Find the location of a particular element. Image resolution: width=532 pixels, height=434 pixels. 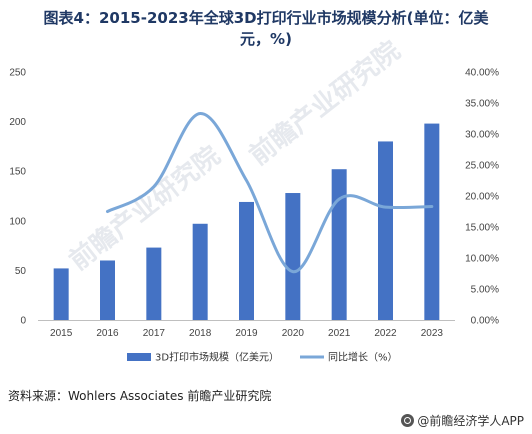

right-tick-label: 30.00% is located at coordinates (482, 135).